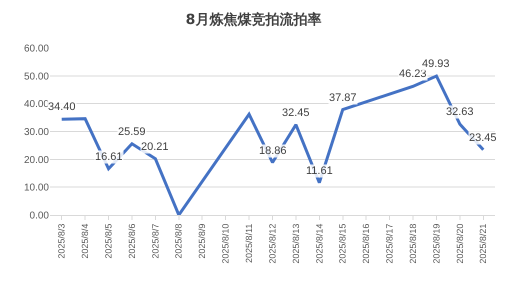  What do you see at coordinates (108, 241) in the screenshot?
I see `x-tick-label: 2025/8/5` at bounding box center [108, 241].